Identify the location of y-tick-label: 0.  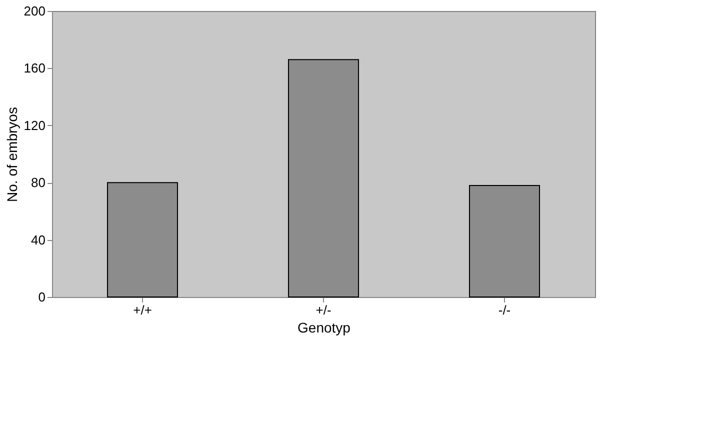
(42, 297).